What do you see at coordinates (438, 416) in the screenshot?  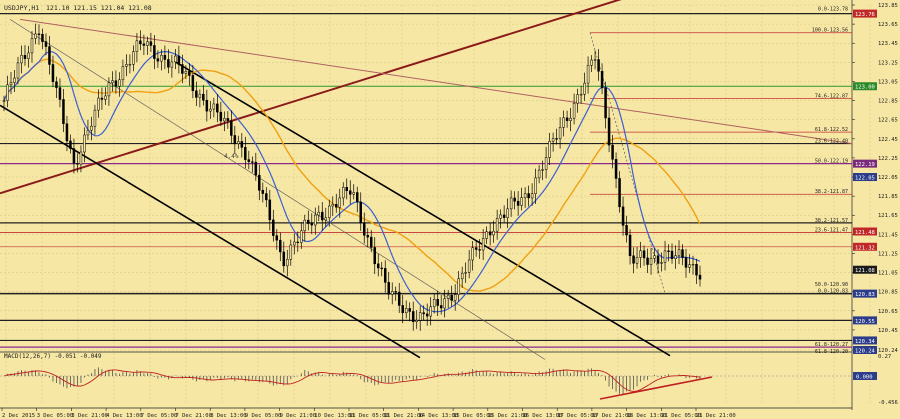 I see `time-tick-label: 14 Dec 13:00` at bounding box center [438, 416].